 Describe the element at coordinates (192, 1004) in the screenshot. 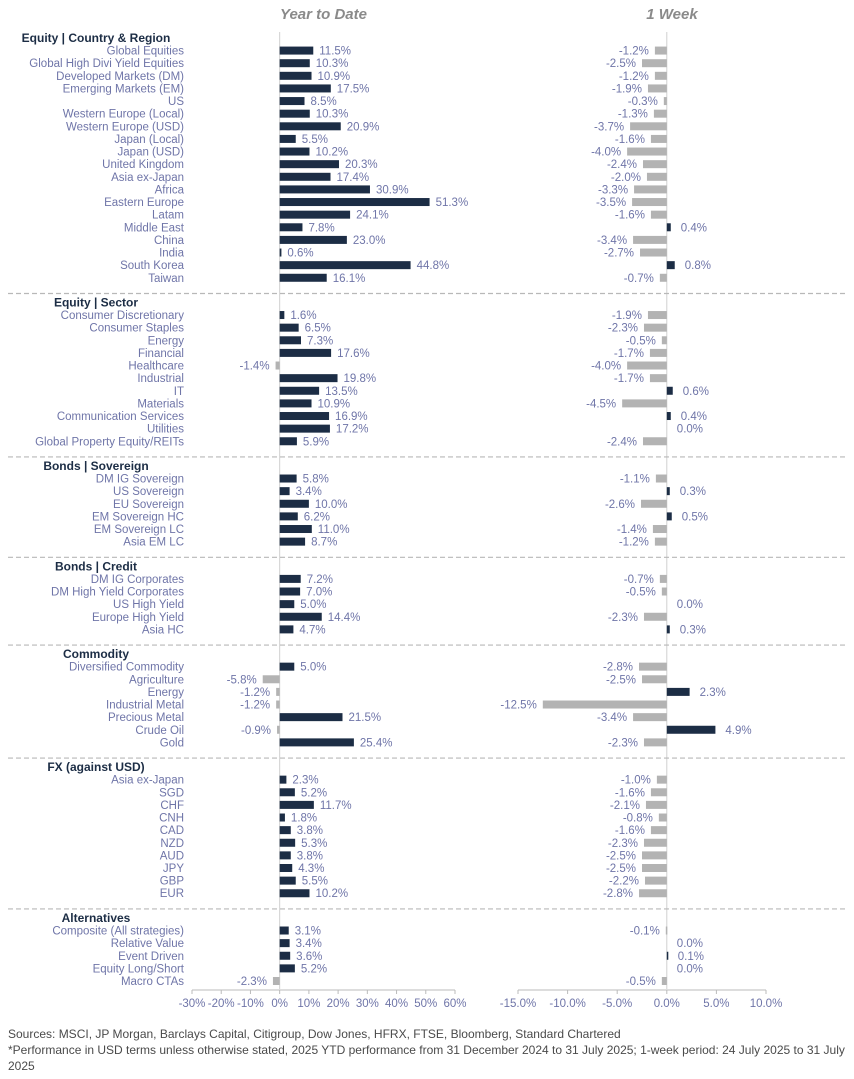

I see `ytd-tick-label: -30%` at that location.